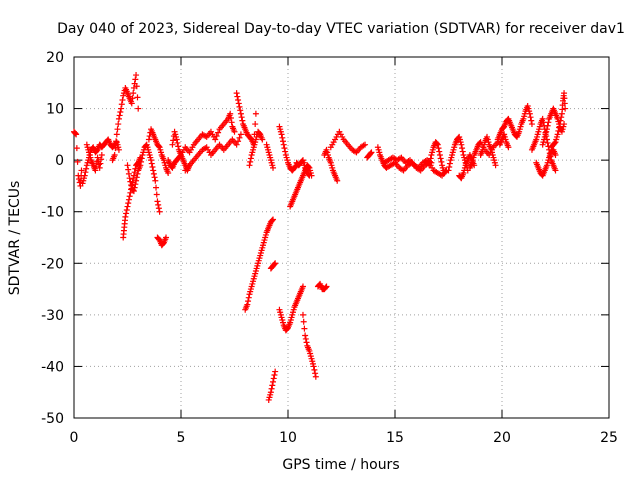 The image size is (640, 480). I want to click on y-axis-label: SDTVAR / TECUs, so click(15, 238).